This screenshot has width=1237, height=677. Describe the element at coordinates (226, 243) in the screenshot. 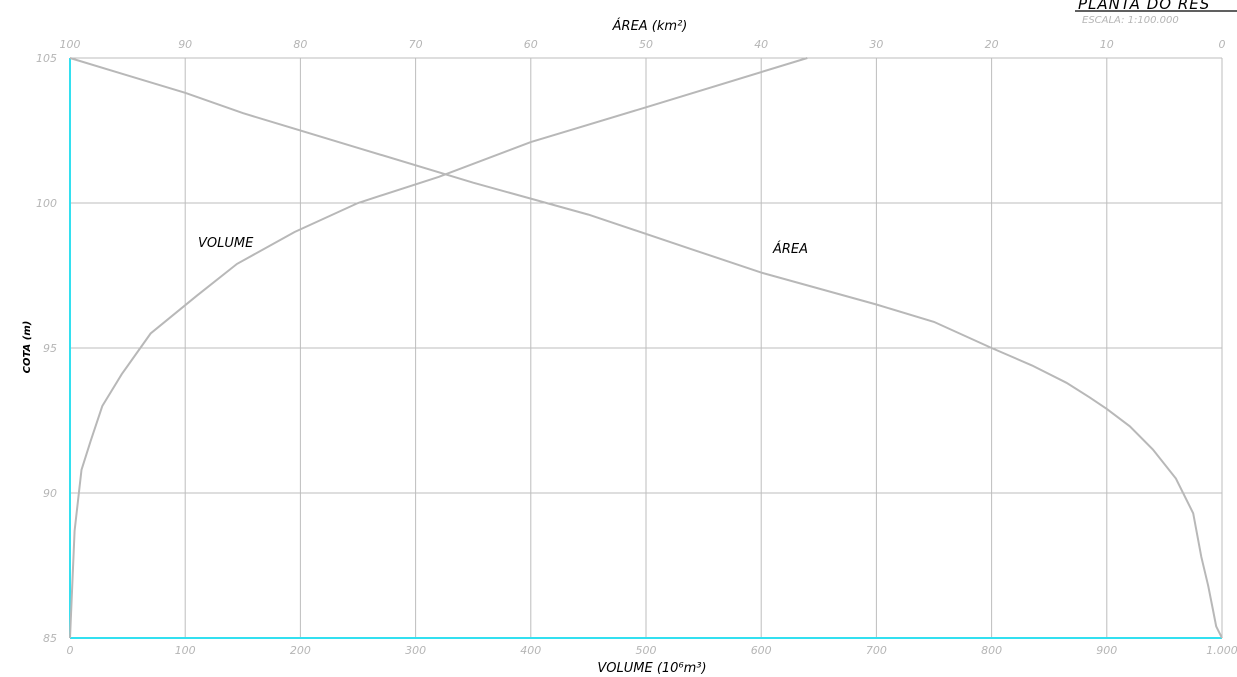

I see `volume-curve-label: VOLUME` at that location.